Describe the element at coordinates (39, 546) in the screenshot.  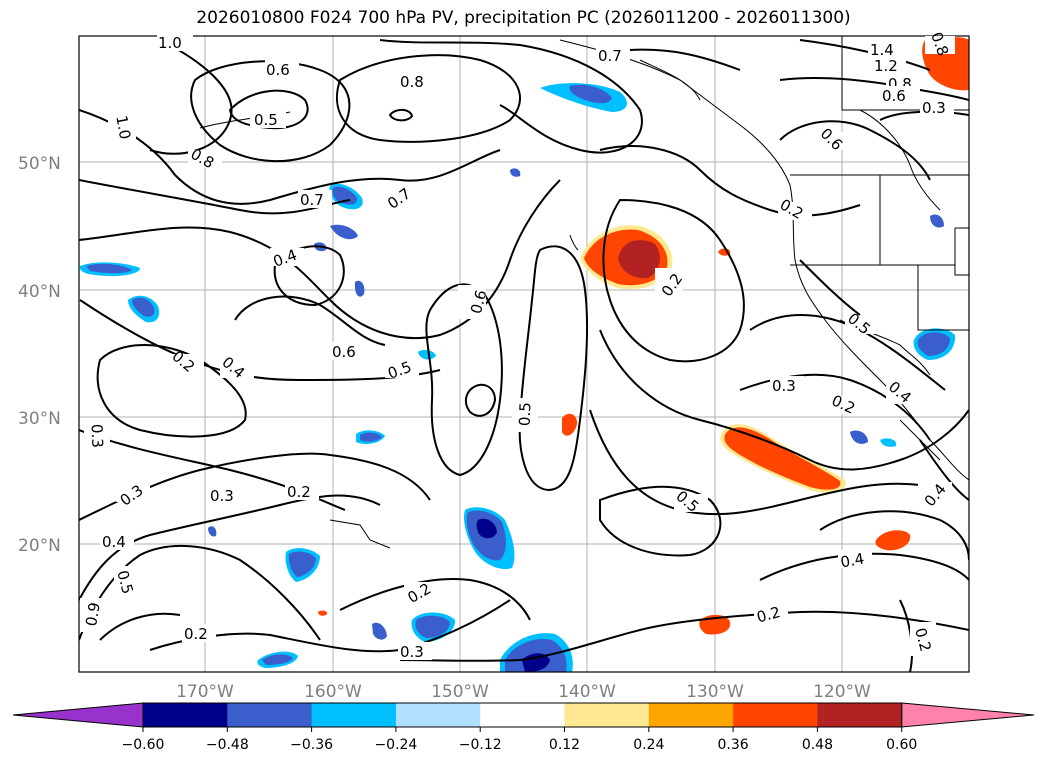
I see `lat-label: 20°N` at that location.